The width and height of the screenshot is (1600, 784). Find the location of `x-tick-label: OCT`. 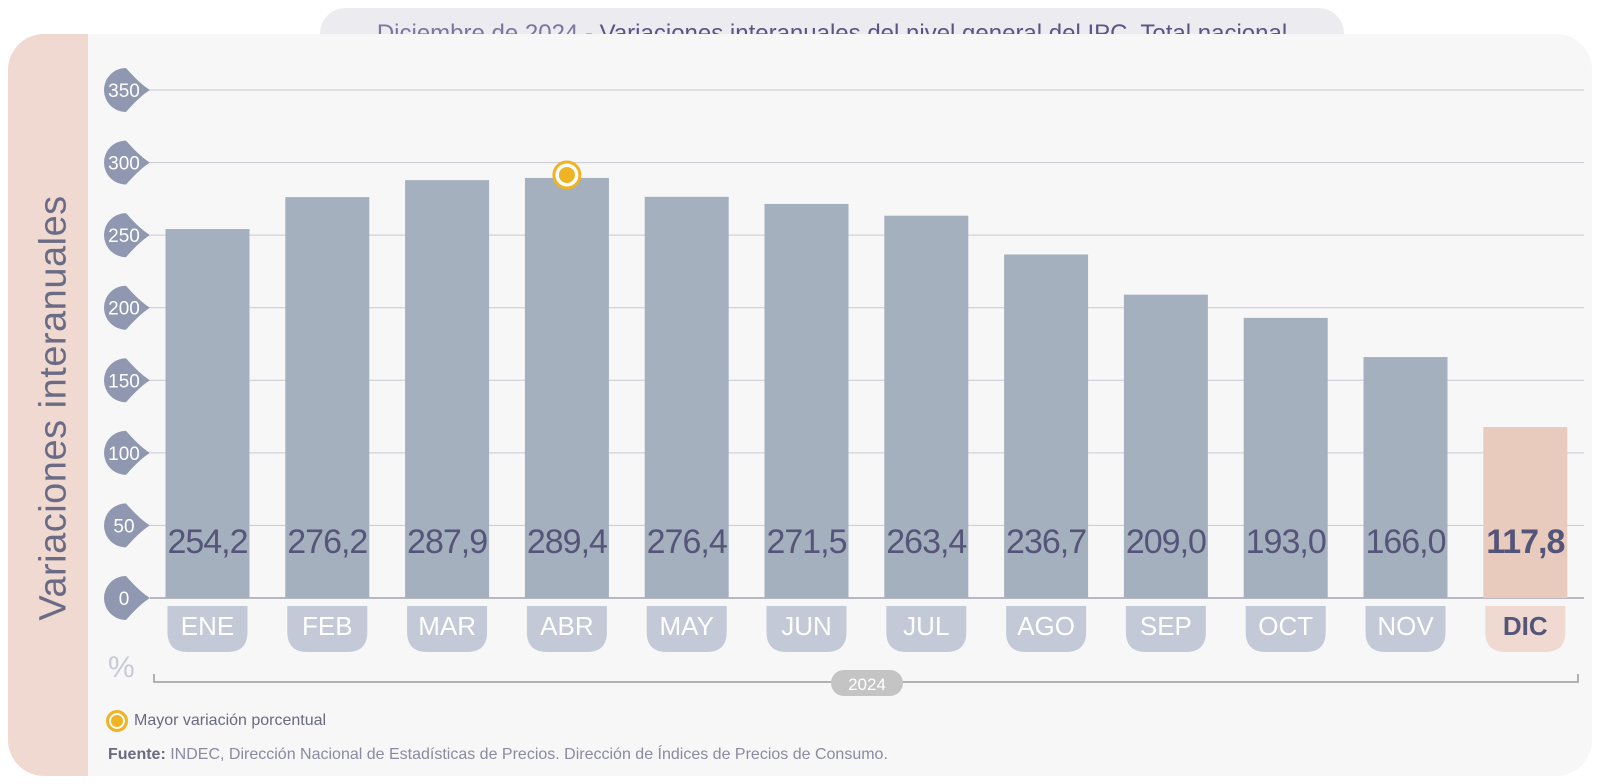

x-tick-label: OCT is located at coordinates (1285, 626).